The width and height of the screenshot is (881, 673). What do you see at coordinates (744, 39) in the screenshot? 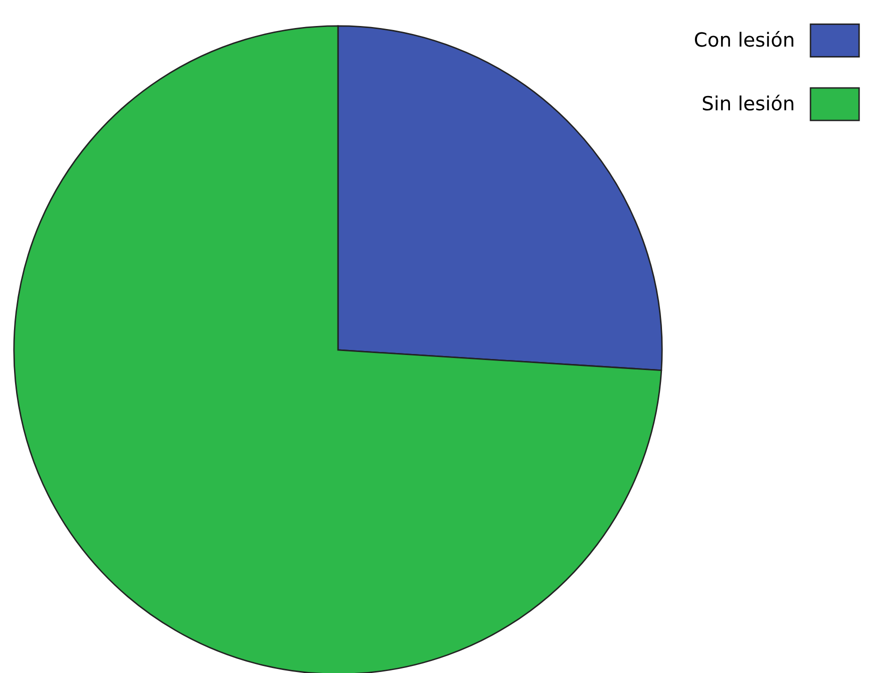
I see `legend-label: Con lesión` at bounding box center [744, 39].